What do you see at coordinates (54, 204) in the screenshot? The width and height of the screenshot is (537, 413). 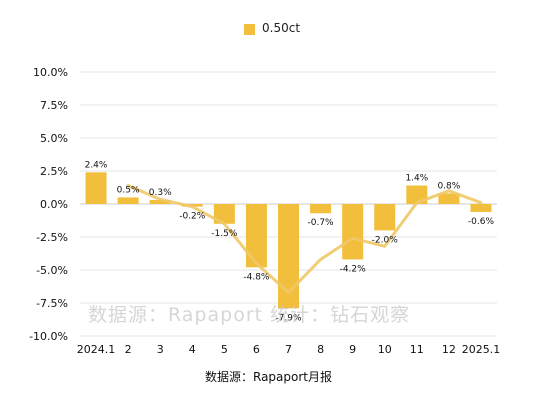 I see `y-tick-label: 0.0%` at bounding box center [54, 204].